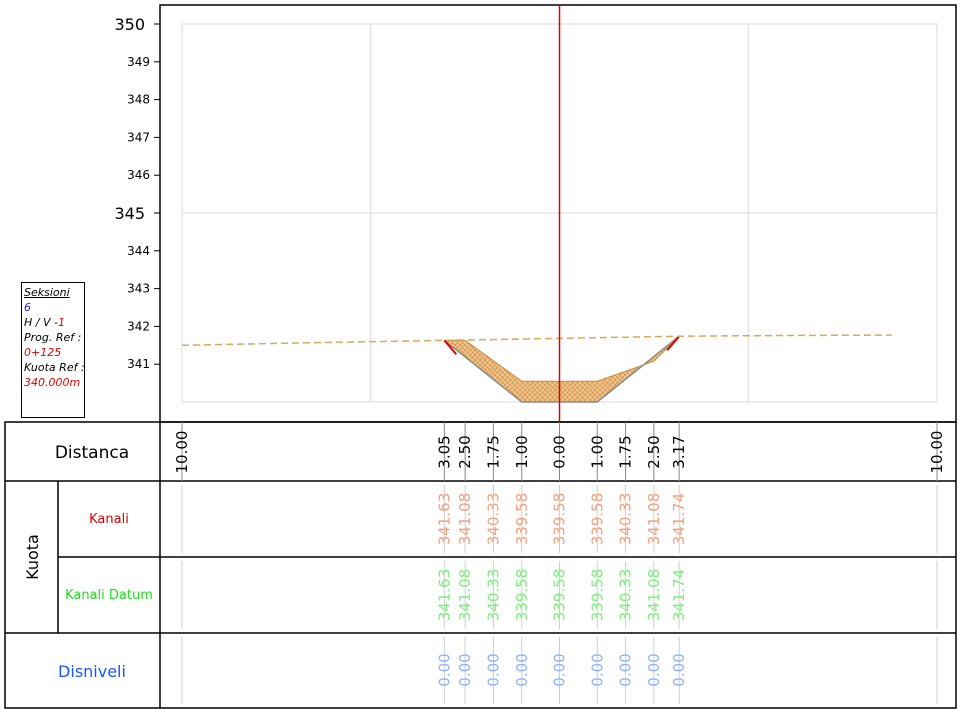 This screenshot has width=961, height=714. What do you see at coordinates (679, 451) in the screenshot?
I see `distance-value: 3.17` at bounding box center [679, 451].